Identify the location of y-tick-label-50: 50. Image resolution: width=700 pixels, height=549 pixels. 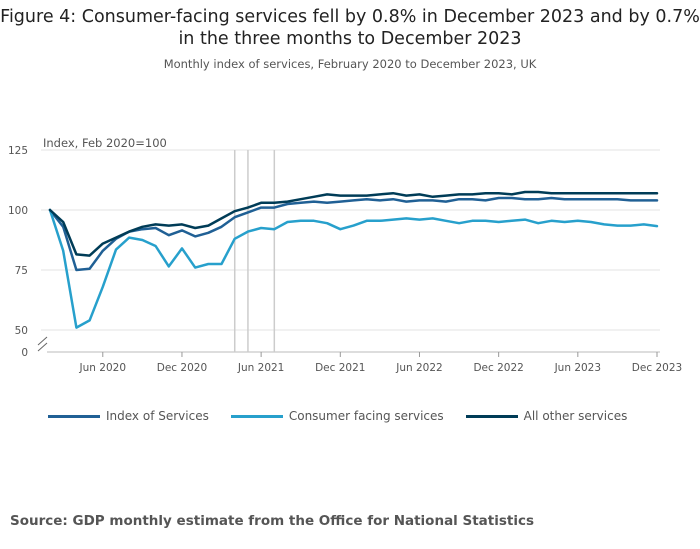
(21, 331).